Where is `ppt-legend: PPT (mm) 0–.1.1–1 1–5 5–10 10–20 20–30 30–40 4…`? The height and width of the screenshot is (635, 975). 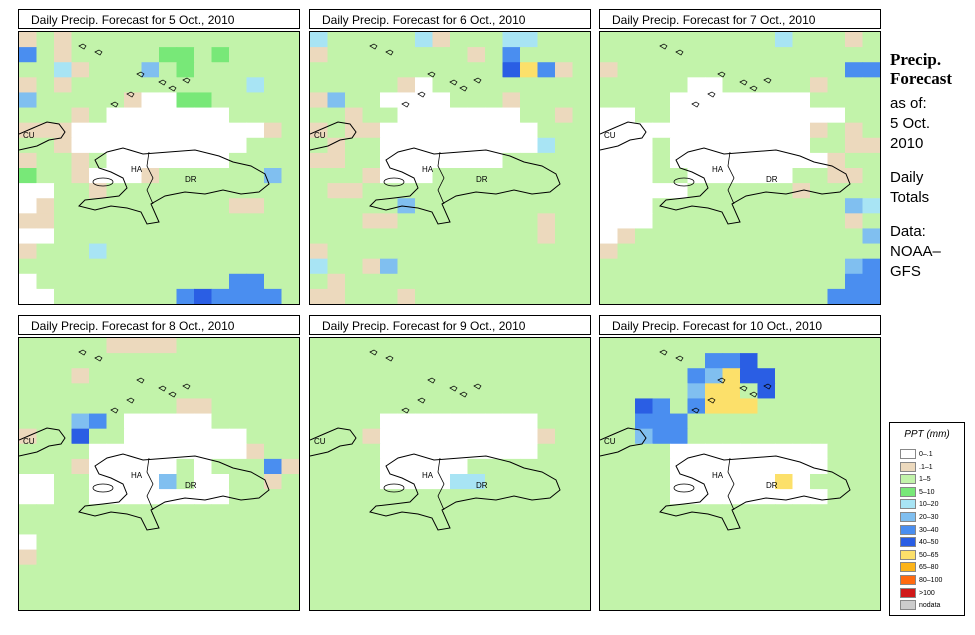 ppt-legend: PPT (mm) 0–.1.1–1 1–5 5–10 10–20 20–30 30–40 4… is located at coordinates (927, 519).